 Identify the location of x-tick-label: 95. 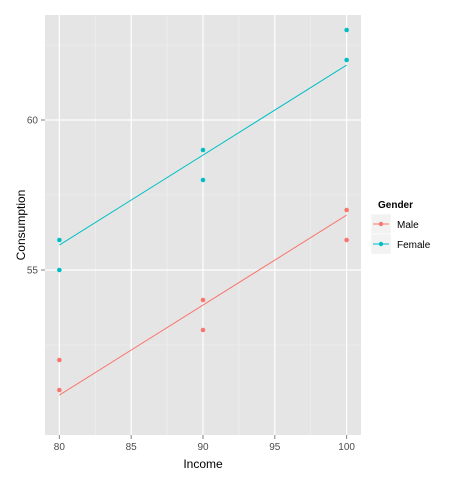
(275, 447).